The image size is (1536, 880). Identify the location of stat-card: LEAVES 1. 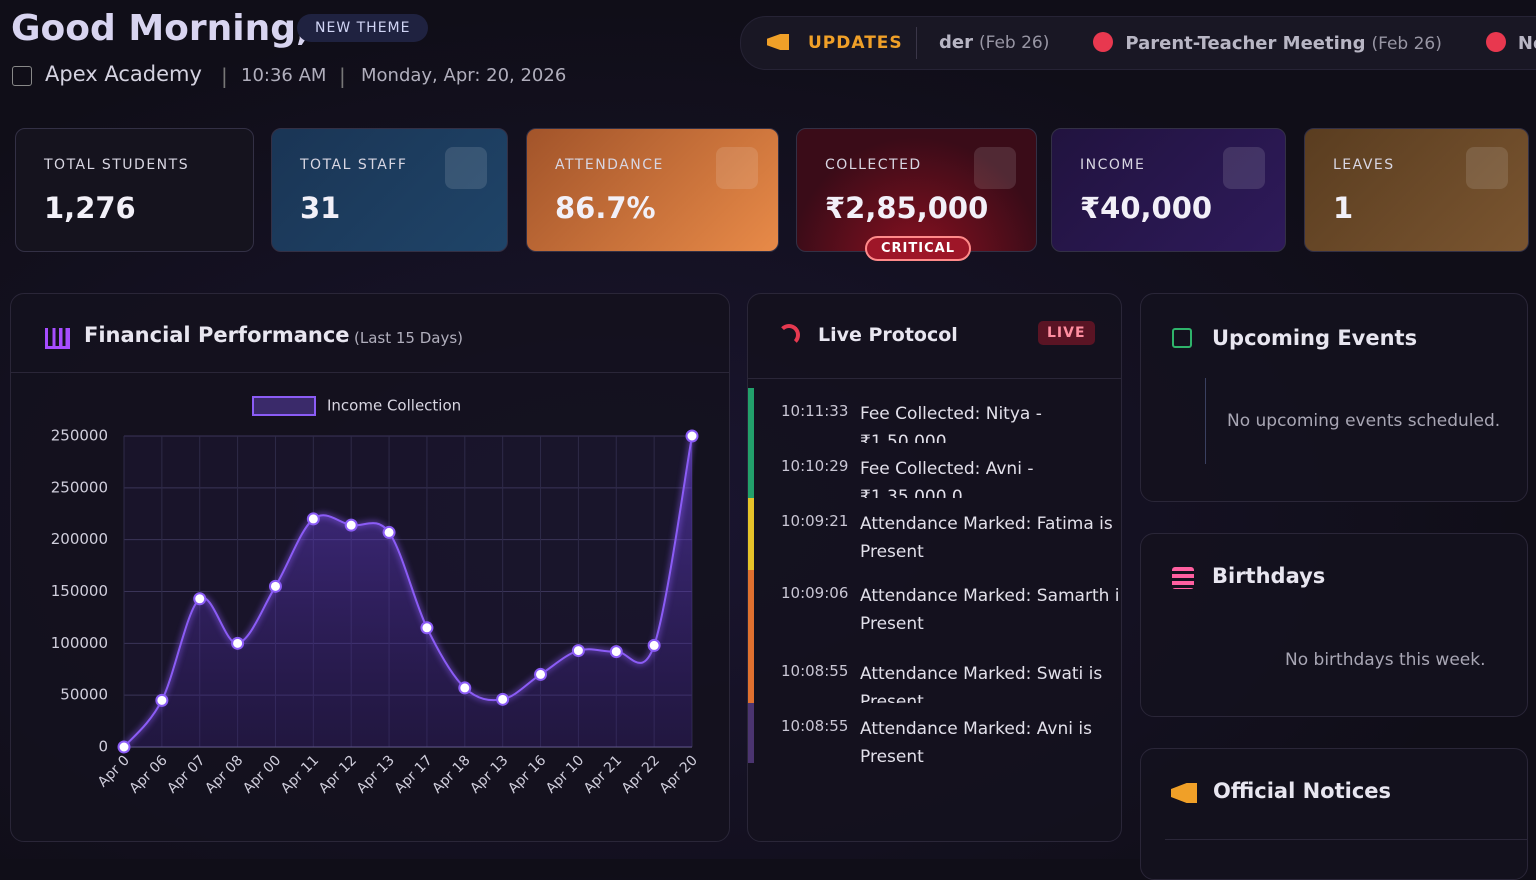
(1416, 190).